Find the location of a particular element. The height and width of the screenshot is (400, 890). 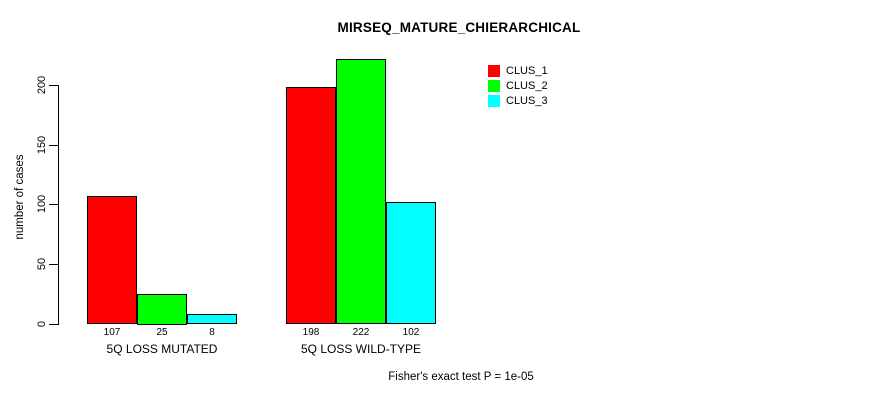

category-label: 5Q LOSS WILD-TYPE is located at coordinates (361, 349).